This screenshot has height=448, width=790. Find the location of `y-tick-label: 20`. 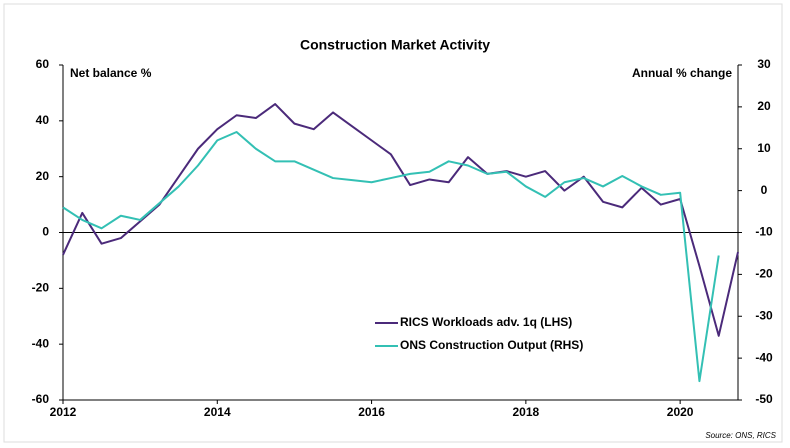

y-tick-label: 20 is located at coordinates (43, 176).